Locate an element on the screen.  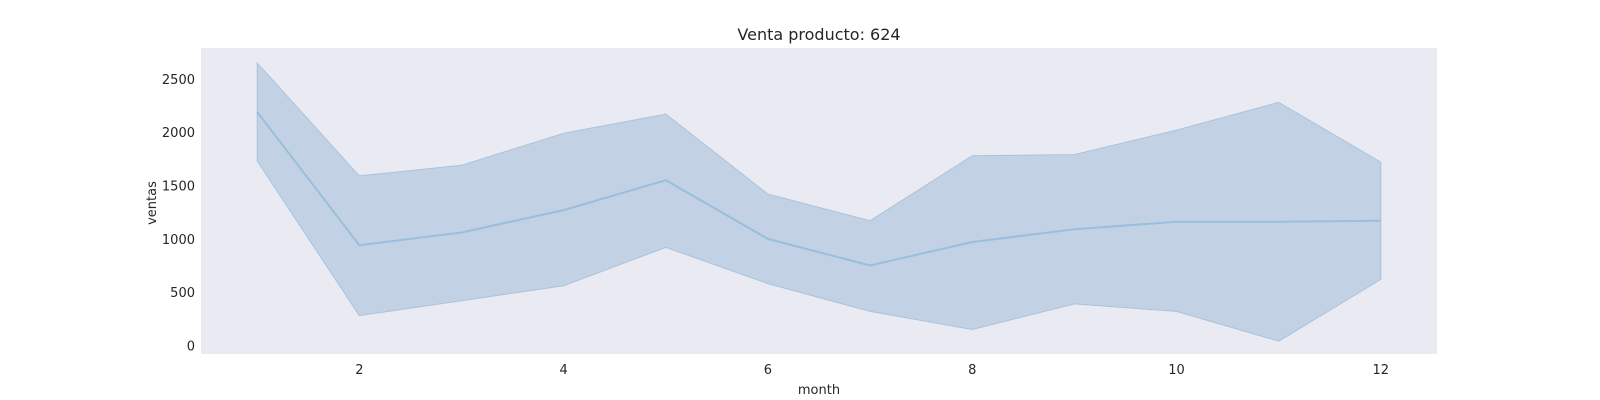
chart-title: Venta producto: 624 is located at coordinates (818, 34).